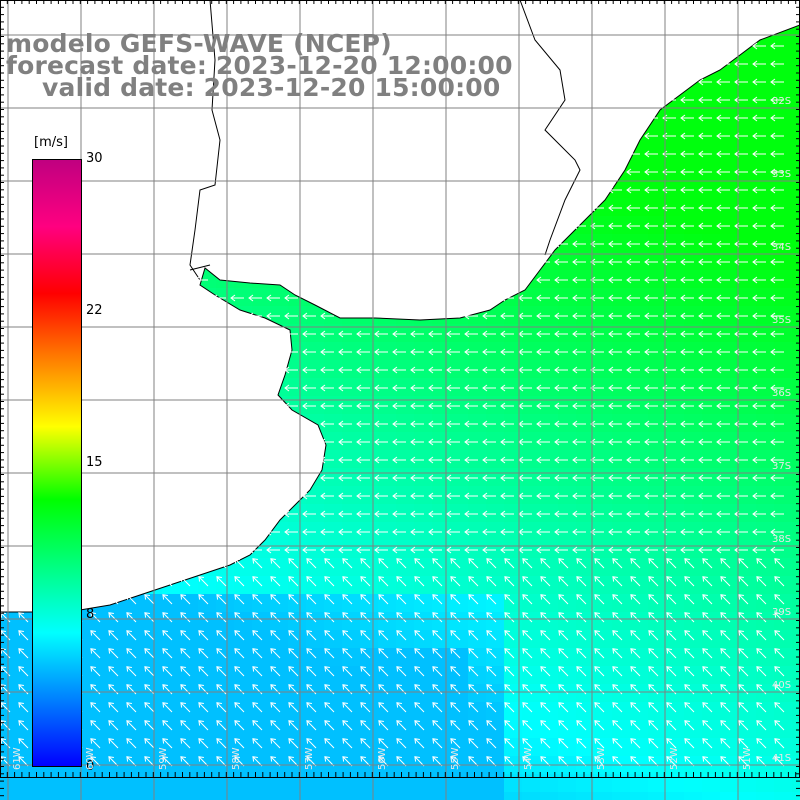 This screenshot has width=800, height=800. What do you see at coordinates (601, 758) in the screenshot?
I see `longitude-label: 53W` at bounding box center [601, 758].